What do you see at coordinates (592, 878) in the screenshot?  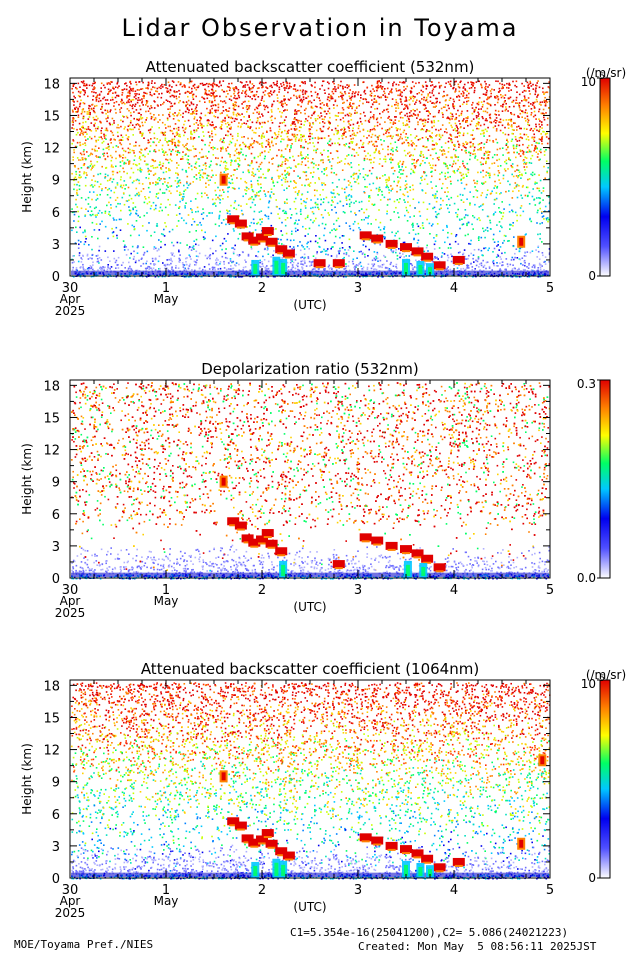 I see `colorbar-min-label: 0` at bounding box center [592, 878].